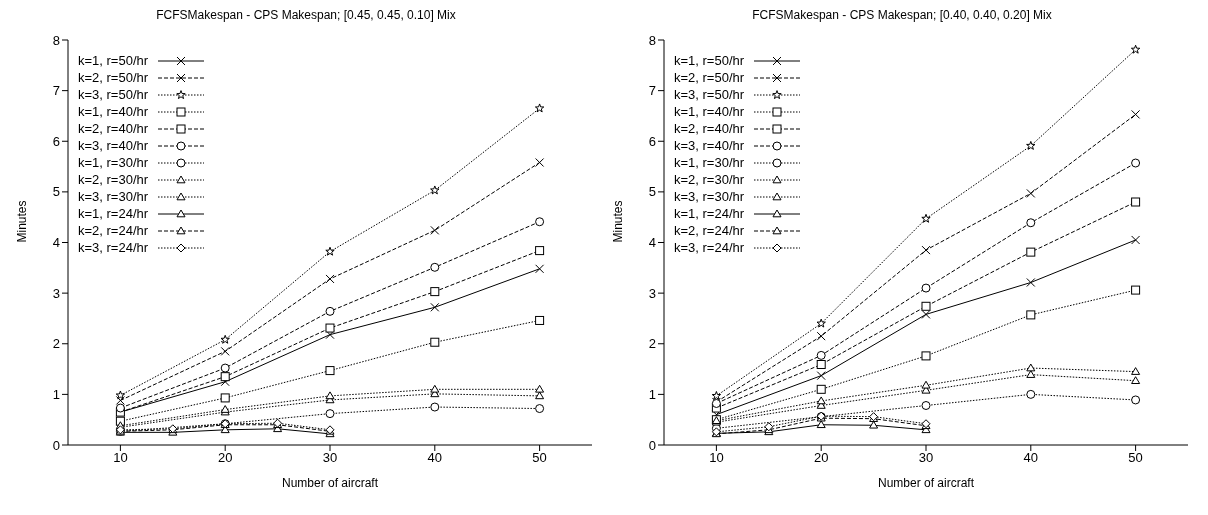  What do you see at coordinates (902, 15) in the screenshot?
I see `chart-title: FCFSMakespan - CPS Makespan; [0.40, 0.40, 0.20] Mix` at bounding box center [902, 15].